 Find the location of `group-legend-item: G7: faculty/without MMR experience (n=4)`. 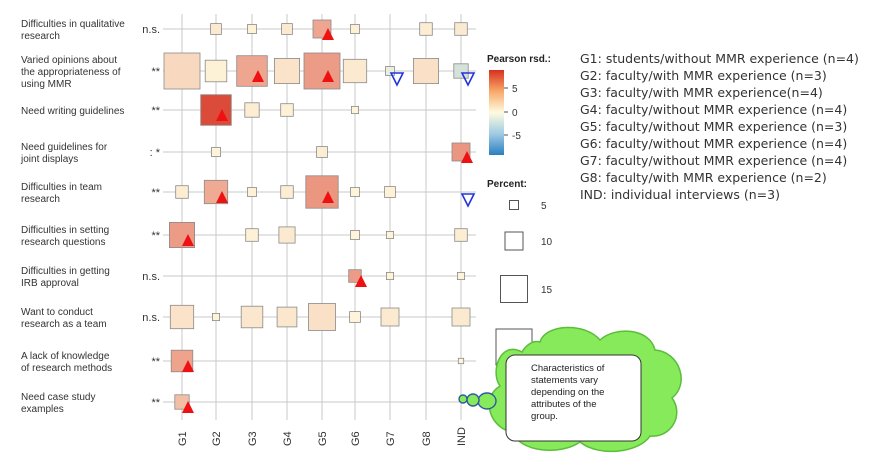

group-legend-item: G7: faculty/without MMR experience (n=4) is located at coordinates (714, 160).